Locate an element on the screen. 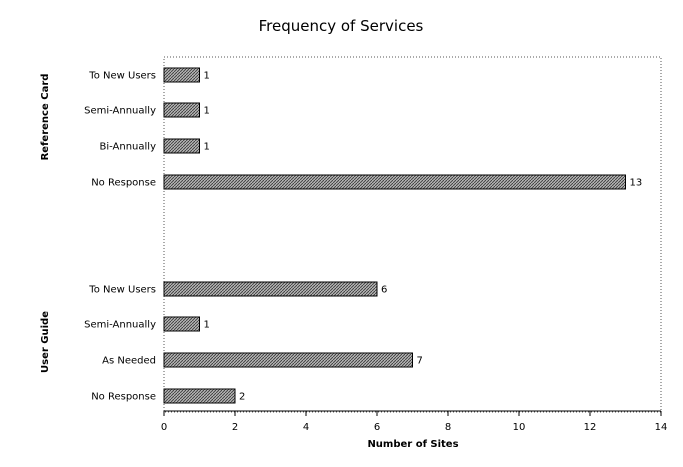  data-label: 6 is located at coordinates (384, 290).